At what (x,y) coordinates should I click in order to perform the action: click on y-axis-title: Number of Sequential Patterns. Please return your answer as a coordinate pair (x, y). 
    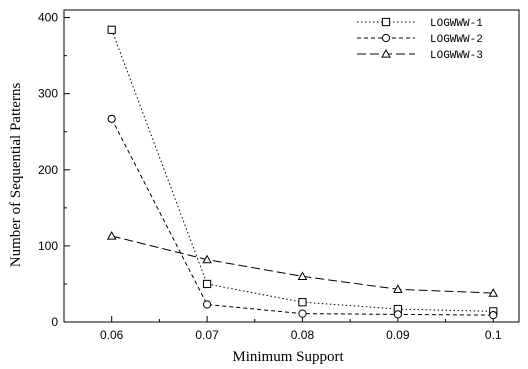
    Looking at the image, I should click on (16, 175).